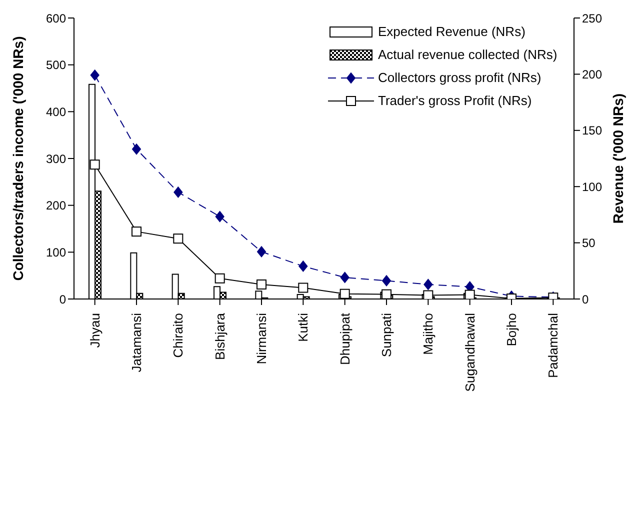 The width and height of the screenshot is (634, 508). Describe the element at coordinates (511, 329) in the screenshot. I see `x-tick-label: Bojho` at that location.